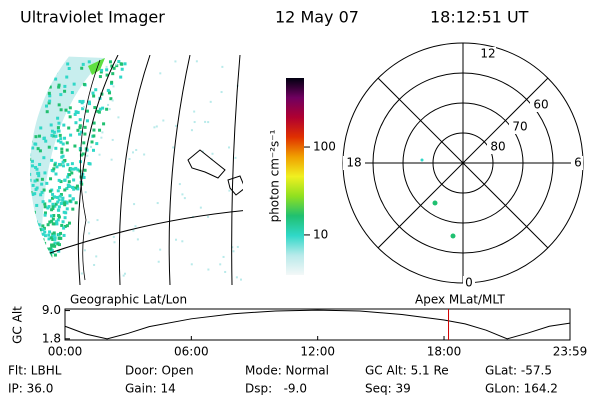  What do you see at coordinates (35, 371) in the screenshot?
I see `info-field: Flt: LBHL` at bounding box center [35, 371].